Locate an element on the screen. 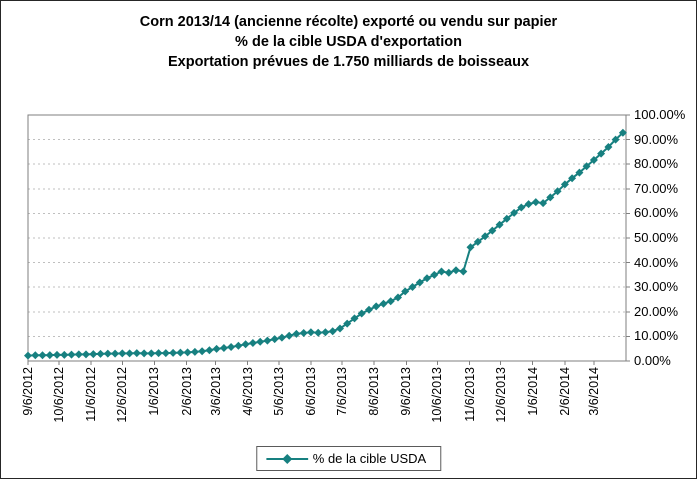  y-tick-label: 50.00% is located at coordinates (656, 237).